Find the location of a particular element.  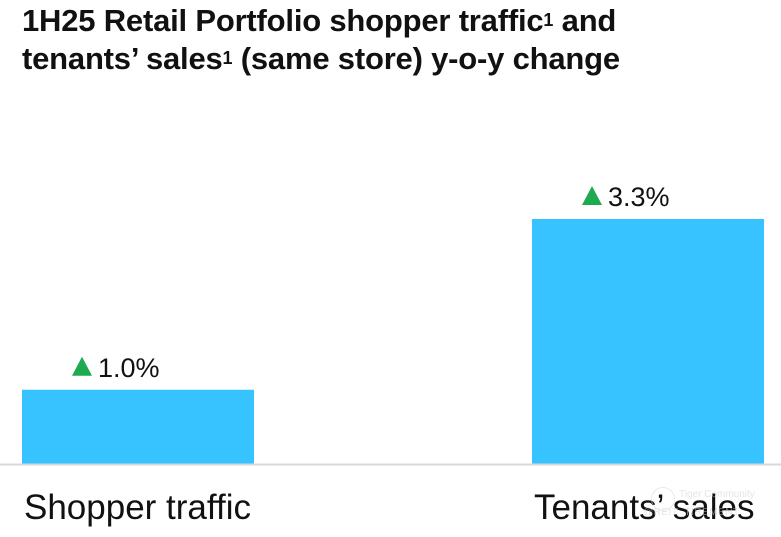

category-label-2: Tenants’ sales is located at coordinates (644, 507).